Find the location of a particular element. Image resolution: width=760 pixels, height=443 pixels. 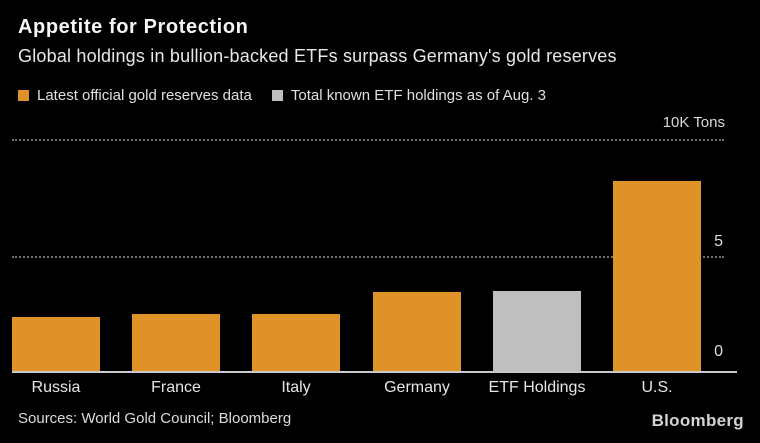

category-label-germany: Germany is located at coordinates (417, 387).